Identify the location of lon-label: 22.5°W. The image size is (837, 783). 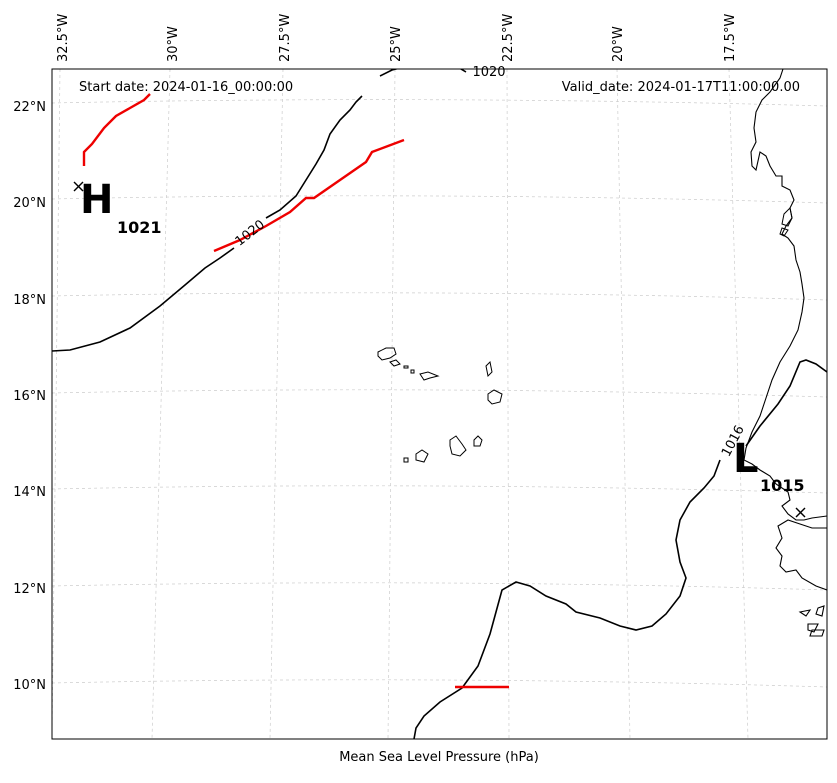
(508, 38).